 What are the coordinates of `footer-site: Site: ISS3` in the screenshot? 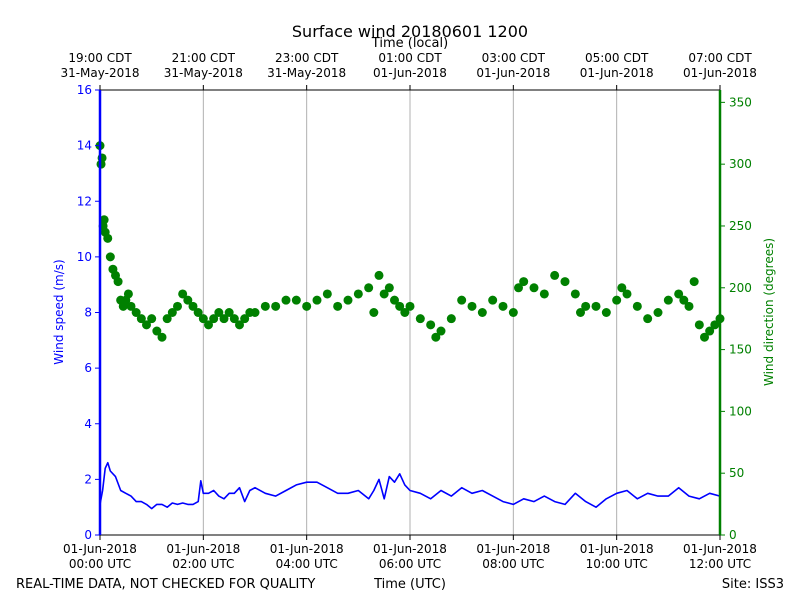 It's located at (753, 584).